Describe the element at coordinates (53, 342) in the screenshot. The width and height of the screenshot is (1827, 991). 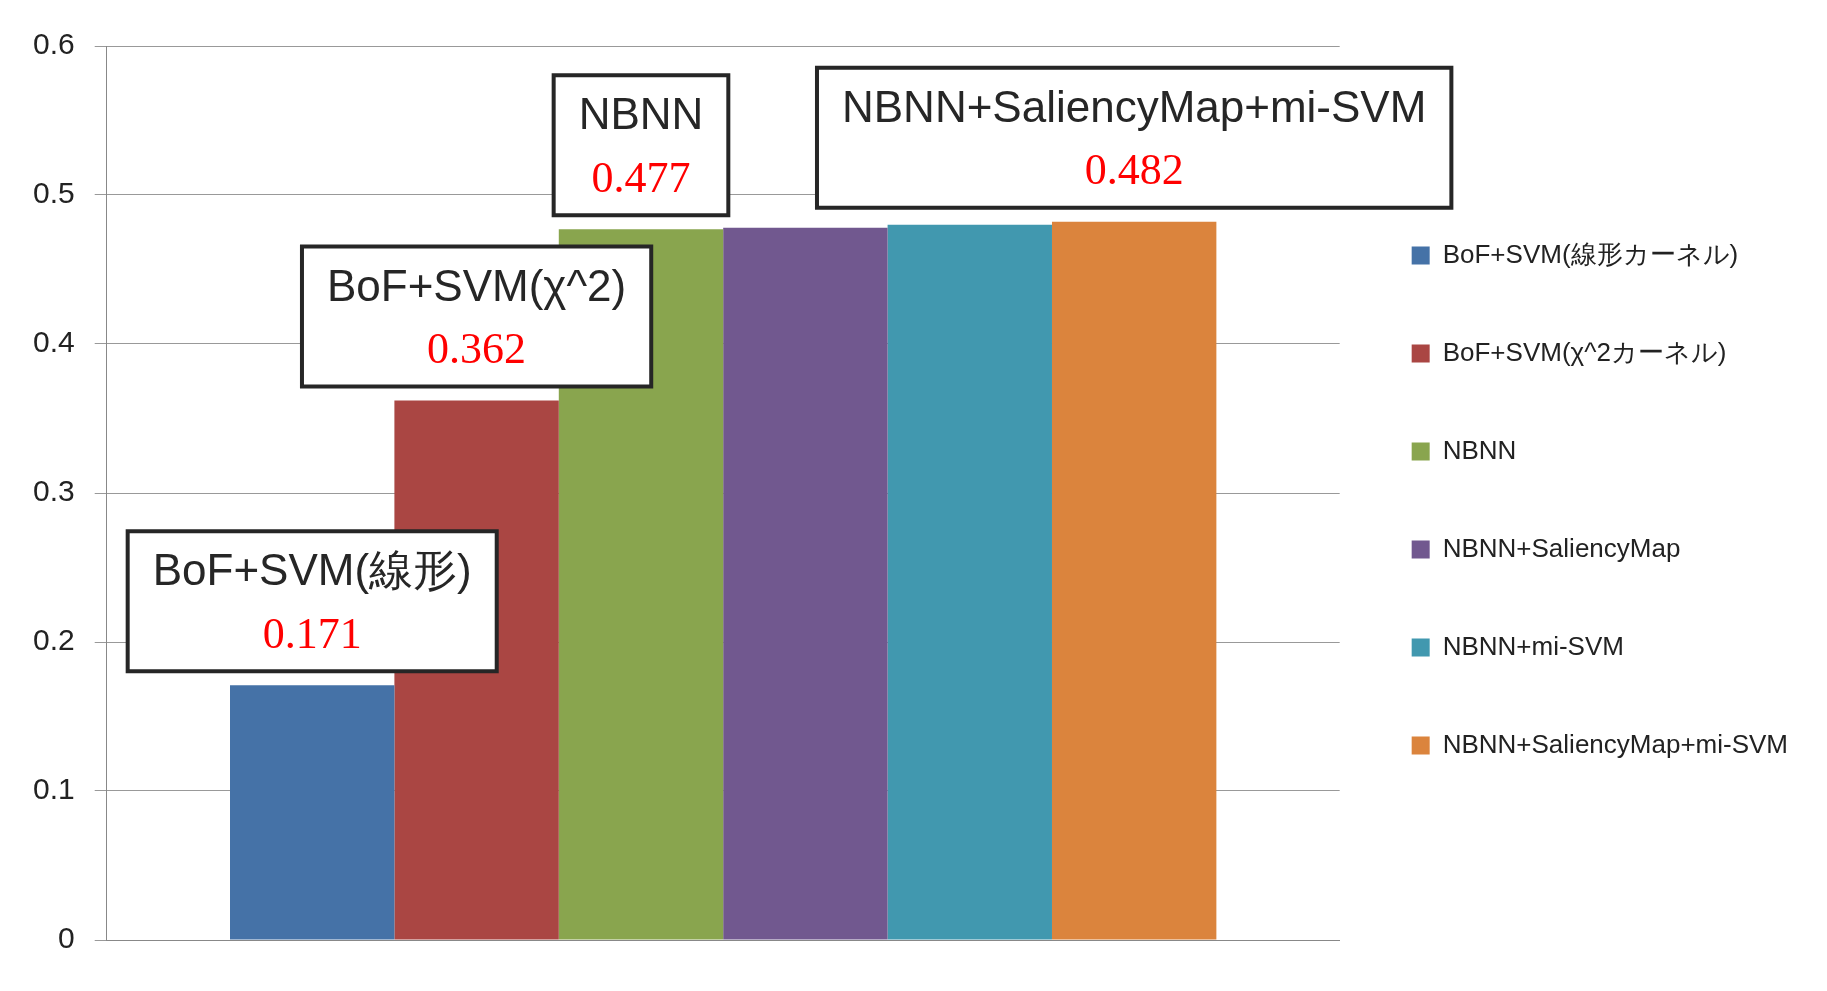
I see `y-tick-label: 0.4` at that location.